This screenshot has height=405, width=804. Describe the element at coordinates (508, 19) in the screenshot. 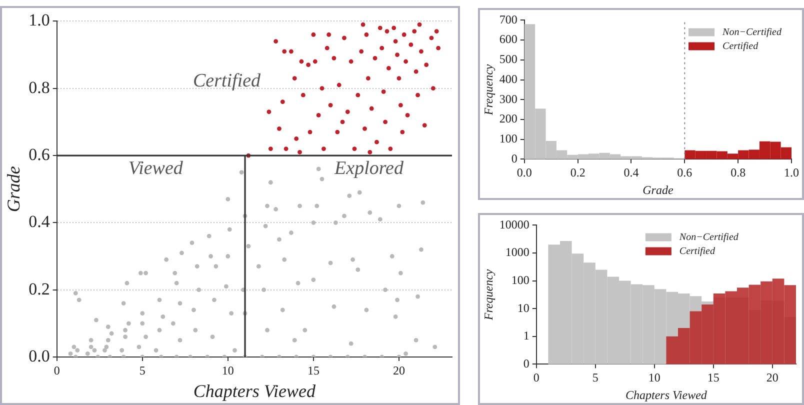

I see `y-tick-label: 700` at that location.